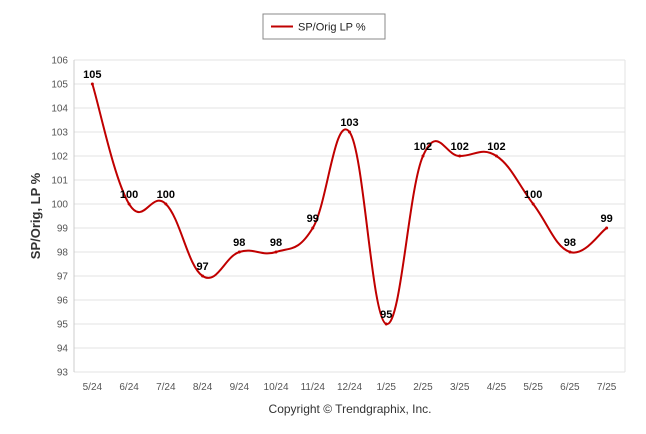  What do you see at coordinates (423, 387) in the screenshot?
I see `x-tick-label: 2/25` at bounding box center [423, 387].